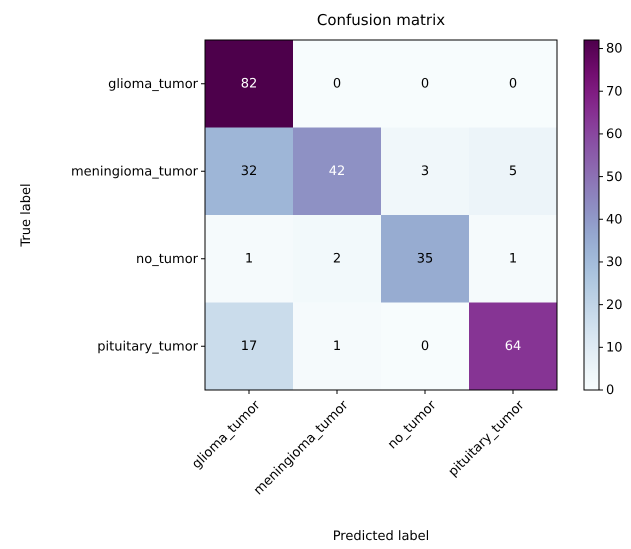 Image resolution: width=631 pixels, height=549 pixels. Describe the element at coordinates (610, 390) in the screenshot. I see `color-bar-label: 0` at that location.